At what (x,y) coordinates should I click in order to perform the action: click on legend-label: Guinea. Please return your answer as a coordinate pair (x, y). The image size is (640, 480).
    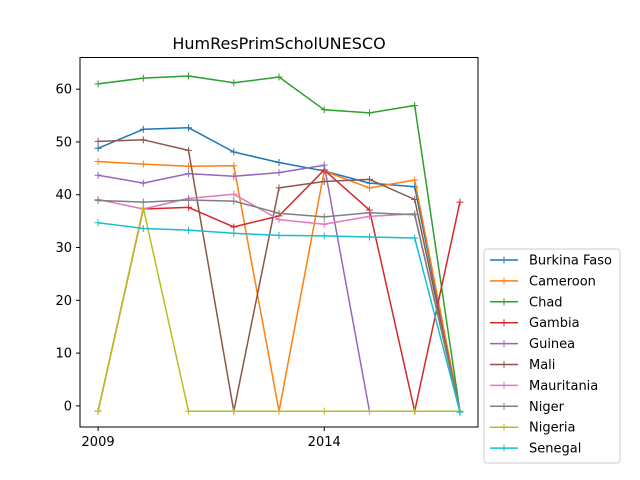
    Looking at the image, I should click on (552, 344).